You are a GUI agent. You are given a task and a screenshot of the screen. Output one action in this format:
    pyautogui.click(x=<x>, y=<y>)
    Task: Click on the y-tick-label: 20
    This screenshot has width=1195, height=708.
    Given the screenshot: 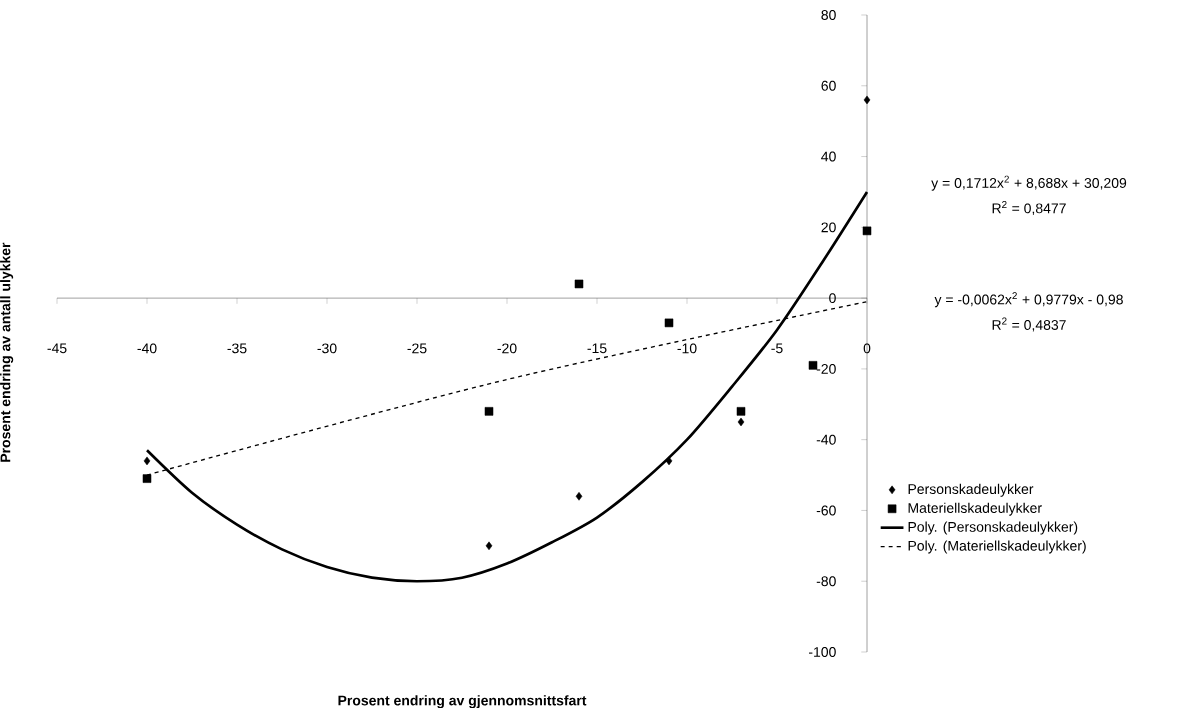 What is the action you would take?
    pyautogui.click(x=828, y=227)
    